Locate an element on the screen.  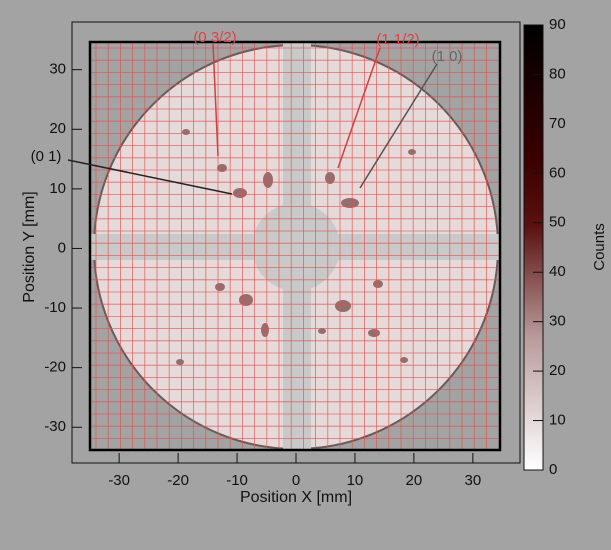
colorbar-tick-label: 70 is located at coordinates (557, 123).